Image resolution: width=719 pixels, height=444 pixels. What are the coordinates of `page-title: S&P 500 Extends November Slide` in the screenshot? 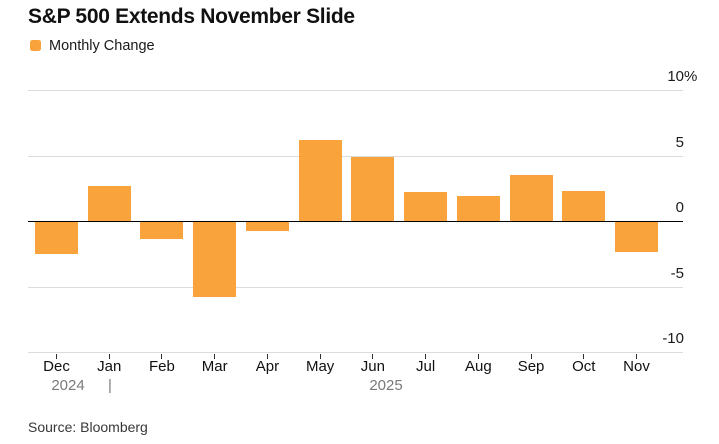 It's located at (191, 16).